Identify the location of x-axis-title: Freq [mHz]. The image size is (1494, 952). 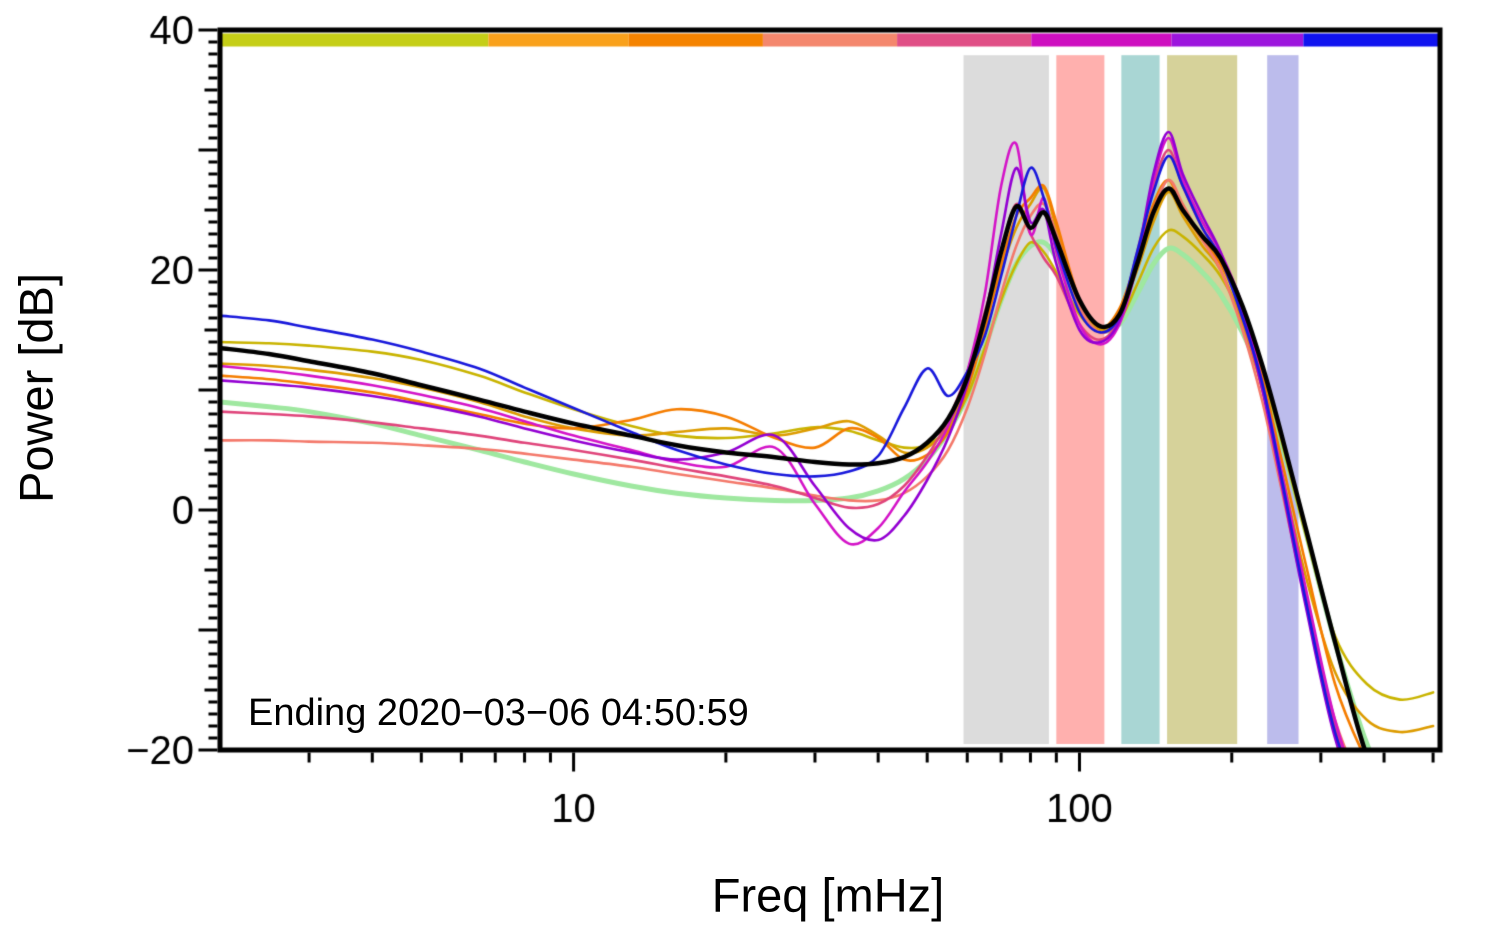
(828, 895).